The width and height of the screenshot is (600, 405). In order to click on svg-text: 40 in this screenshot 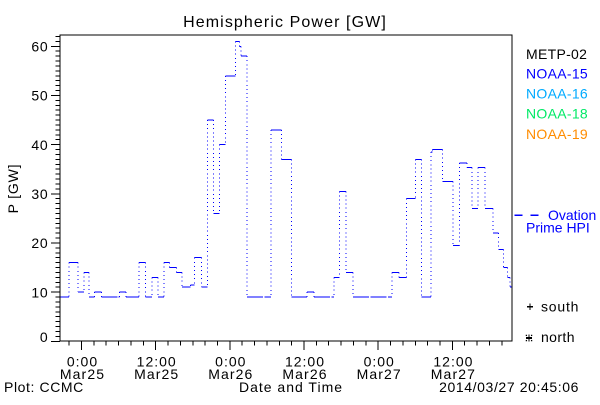, I will do `click(39, 145)`.